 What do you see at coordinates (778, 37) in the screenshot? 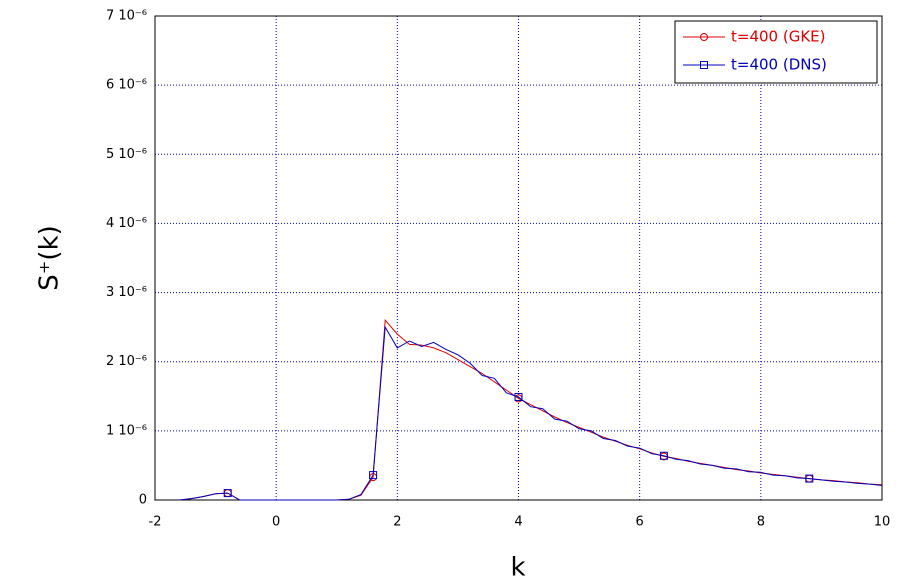
I see `legend-label: t=400 (GKE)` at bounding box center [778, 37].